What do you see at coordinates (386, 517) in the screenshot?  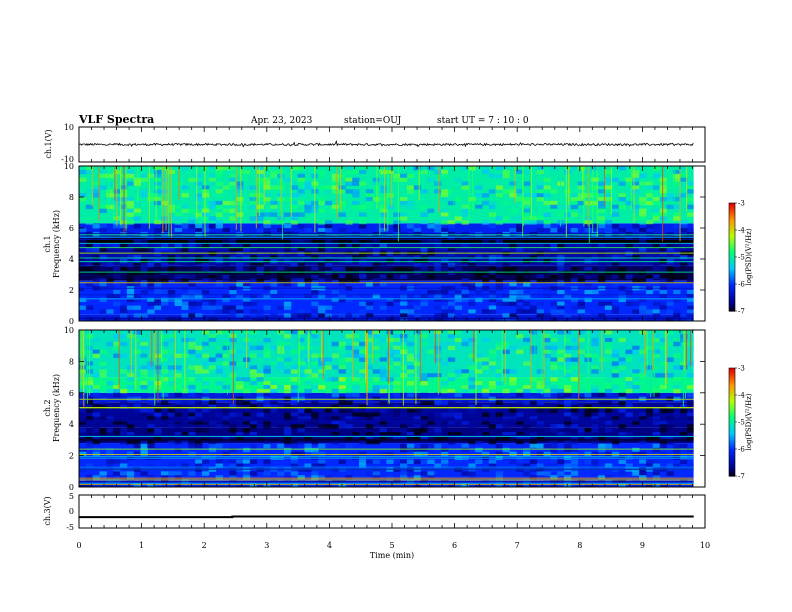 I see `ch3-trace` at bounding box center [386, 517].